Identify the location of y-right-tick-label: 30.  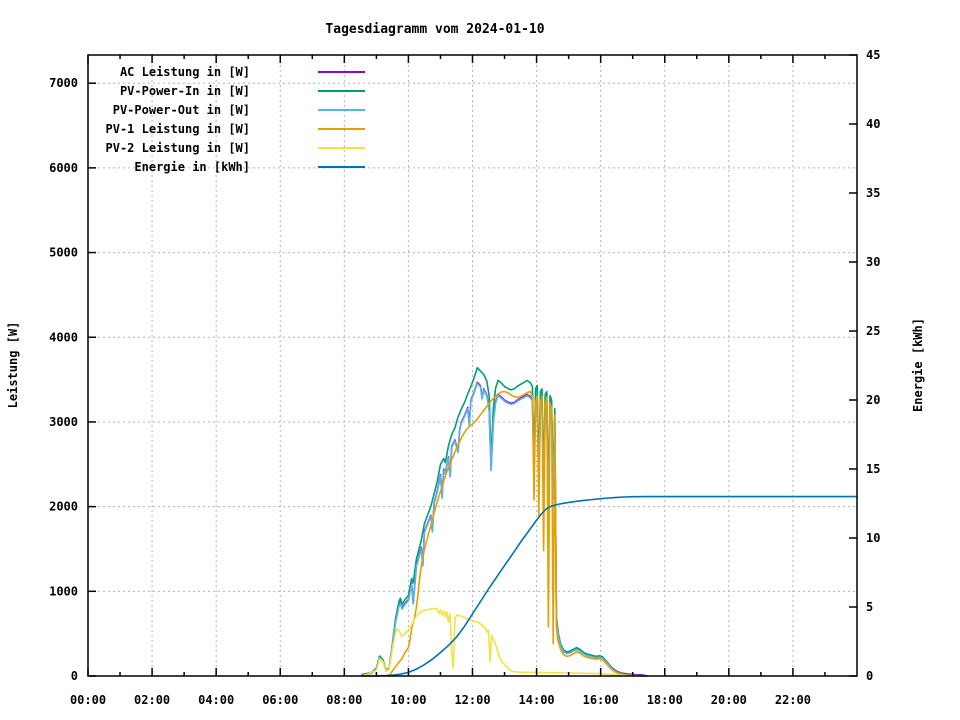
(873, 262).